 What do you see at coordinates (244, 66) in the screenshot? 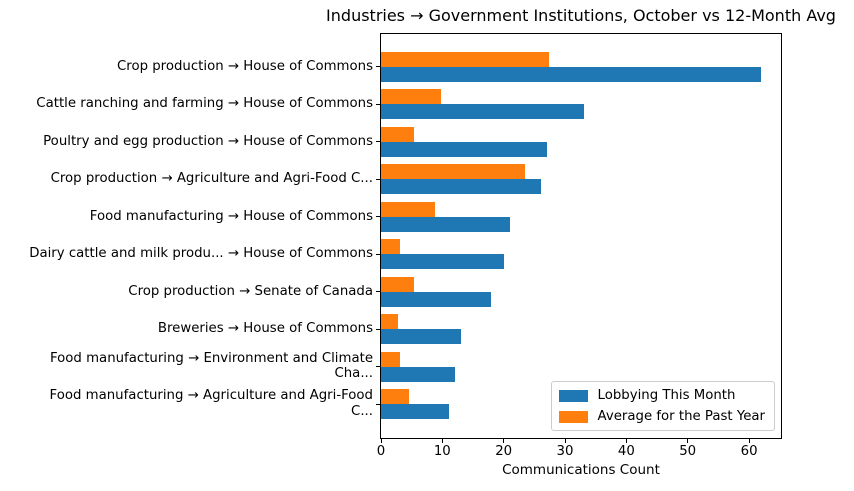
I see `category-label: Crop production → House of Commons` at bounding box center [244, 66].